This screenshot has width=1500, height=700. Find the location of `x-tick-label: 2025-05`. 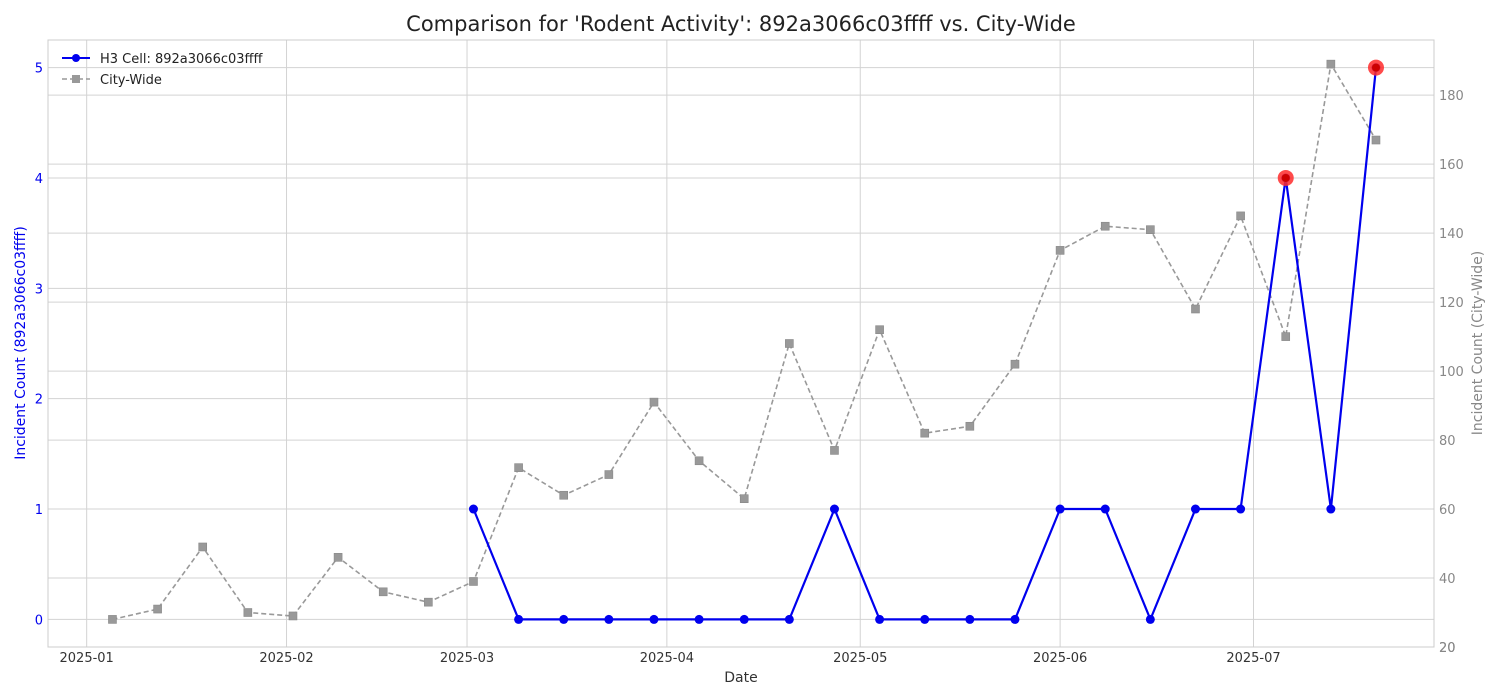

x-tick-label: 2025-05 is located at coordinates (860, 658).